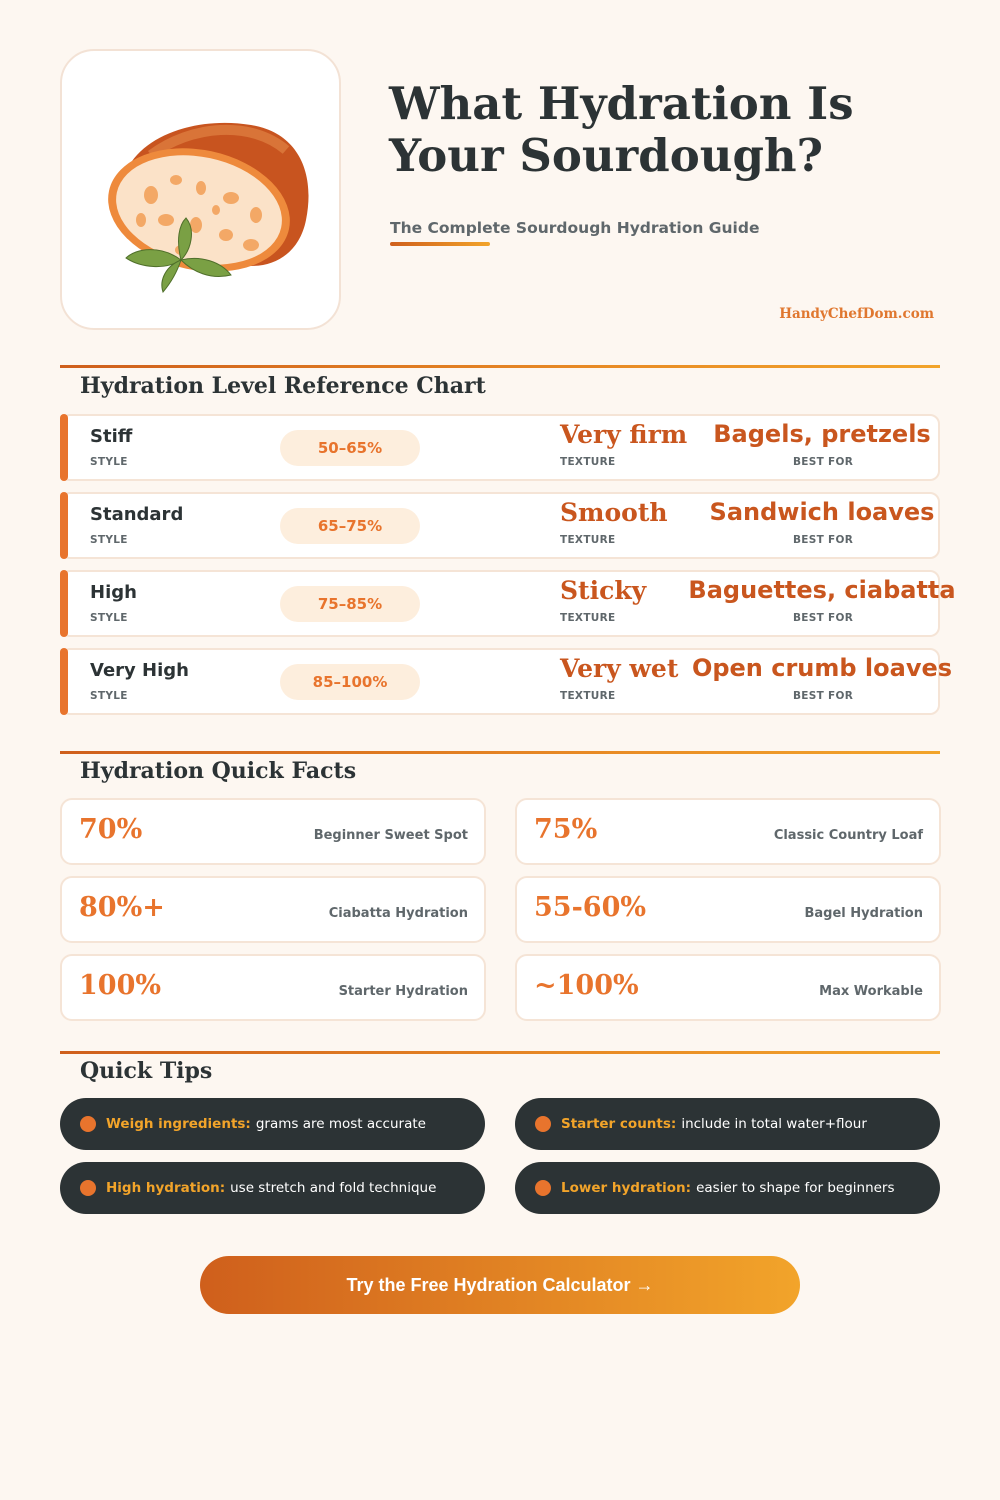 The image size is (1000, 1500). Describe the element at coordinates (398, 913) in the screenshot. I see `fact-label: Ciabatta Hydration` at that location.